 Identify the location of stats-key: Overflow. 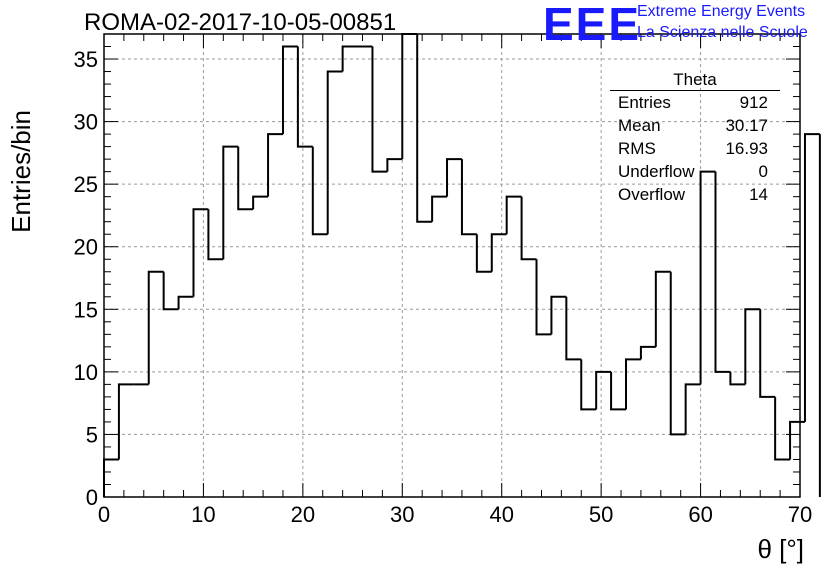
(652, 194).